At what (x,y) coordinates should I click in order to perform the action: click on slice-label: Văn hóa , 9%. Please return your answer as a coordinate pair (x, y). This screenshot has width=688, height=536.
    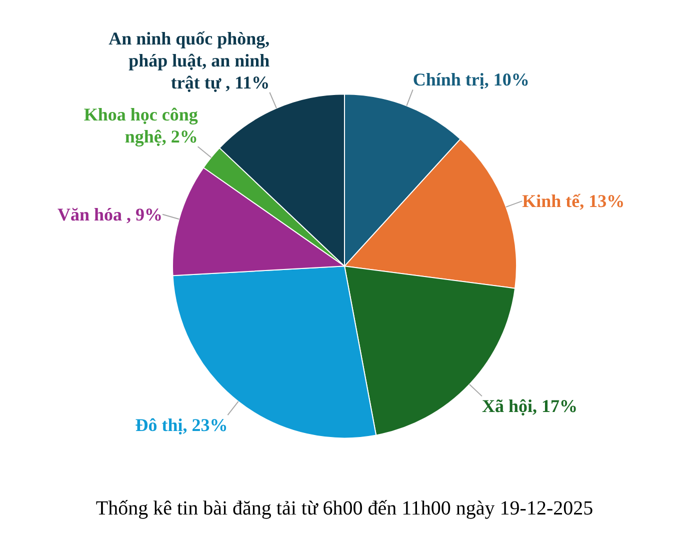
    Looking at the image, I should click on (110, 214).